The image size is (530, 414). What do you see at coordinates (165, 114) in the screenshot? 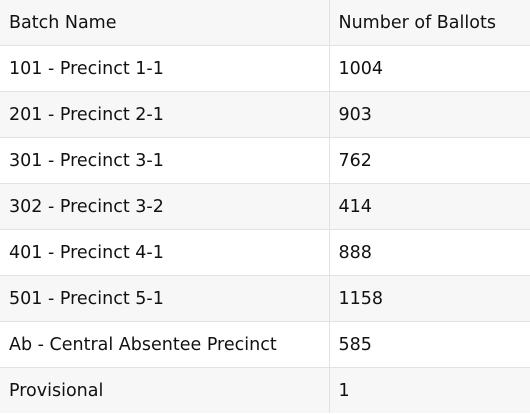
I see `batch-name-cell: 201 - Precinct 2-1` at bounding box center [165, 114].